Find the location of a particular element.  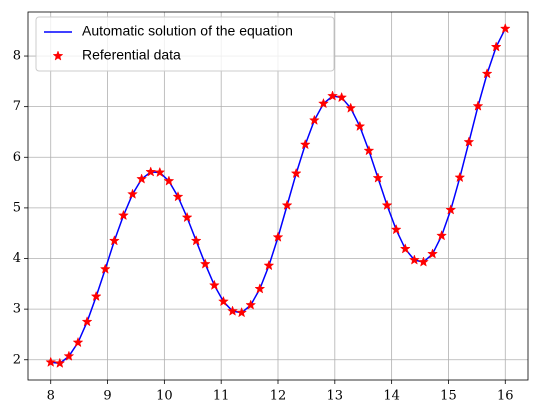

legend-box is located at coordinates (185, 44).